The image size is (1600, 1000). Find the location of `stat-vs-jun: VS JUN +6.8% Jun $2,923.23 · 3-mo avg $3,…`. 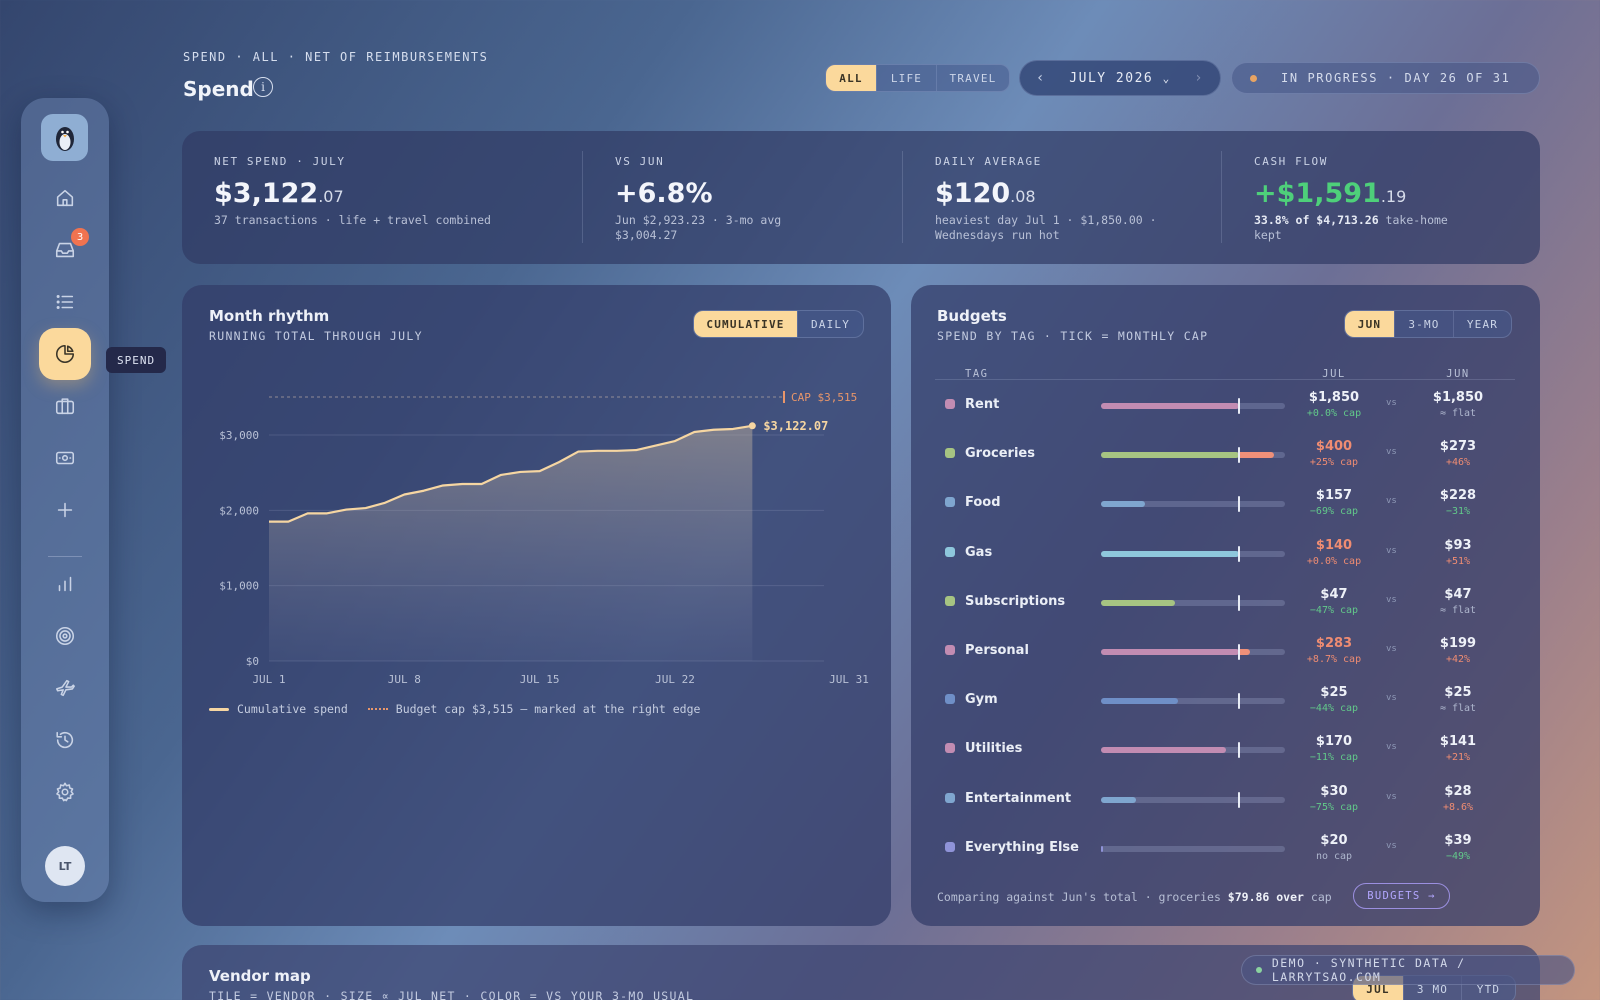

stat-vs-jun: VS JUN +6.8% Jun $2,923.23 · 3-mo avg $3,… is located at coordinates (698, 199).